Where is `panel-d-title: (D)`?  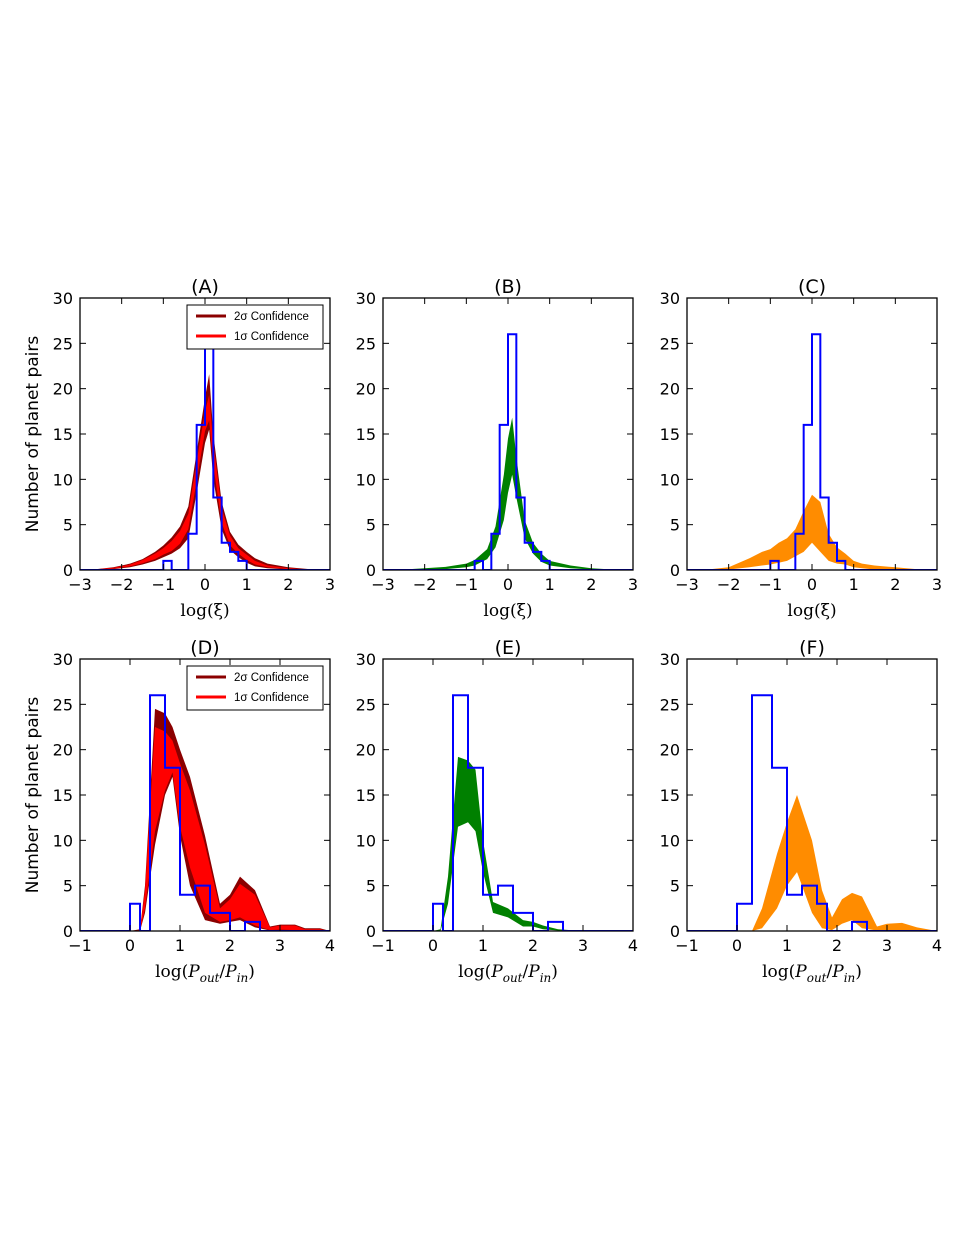 panel-d-title: (D) is located at coordinates (204, 648).